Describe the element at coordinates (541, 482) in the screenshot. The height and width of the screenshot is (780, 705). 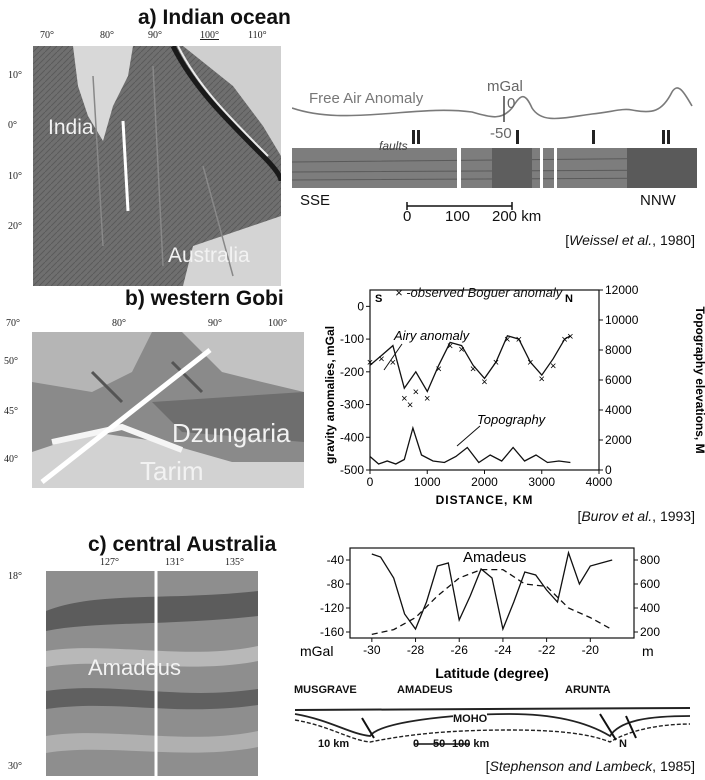
I see `x-tick-label: 3000` at that location.